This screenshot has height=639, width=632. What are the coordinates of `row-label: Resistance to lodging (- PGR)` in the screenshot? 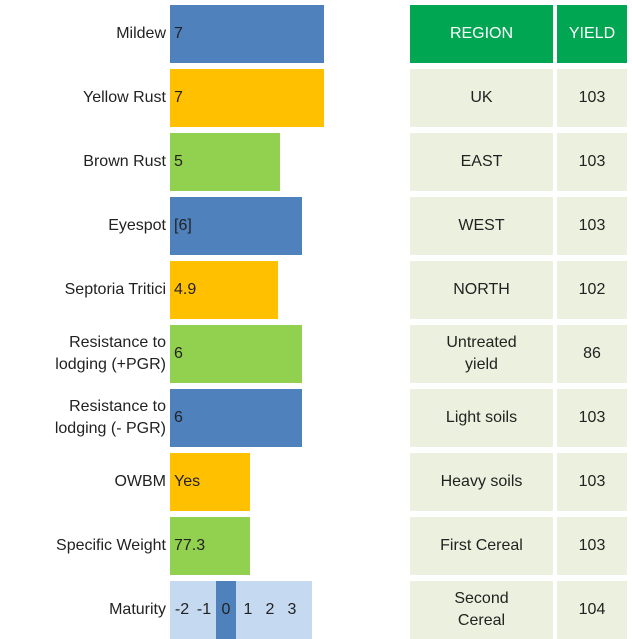 It's located at (110, 417).